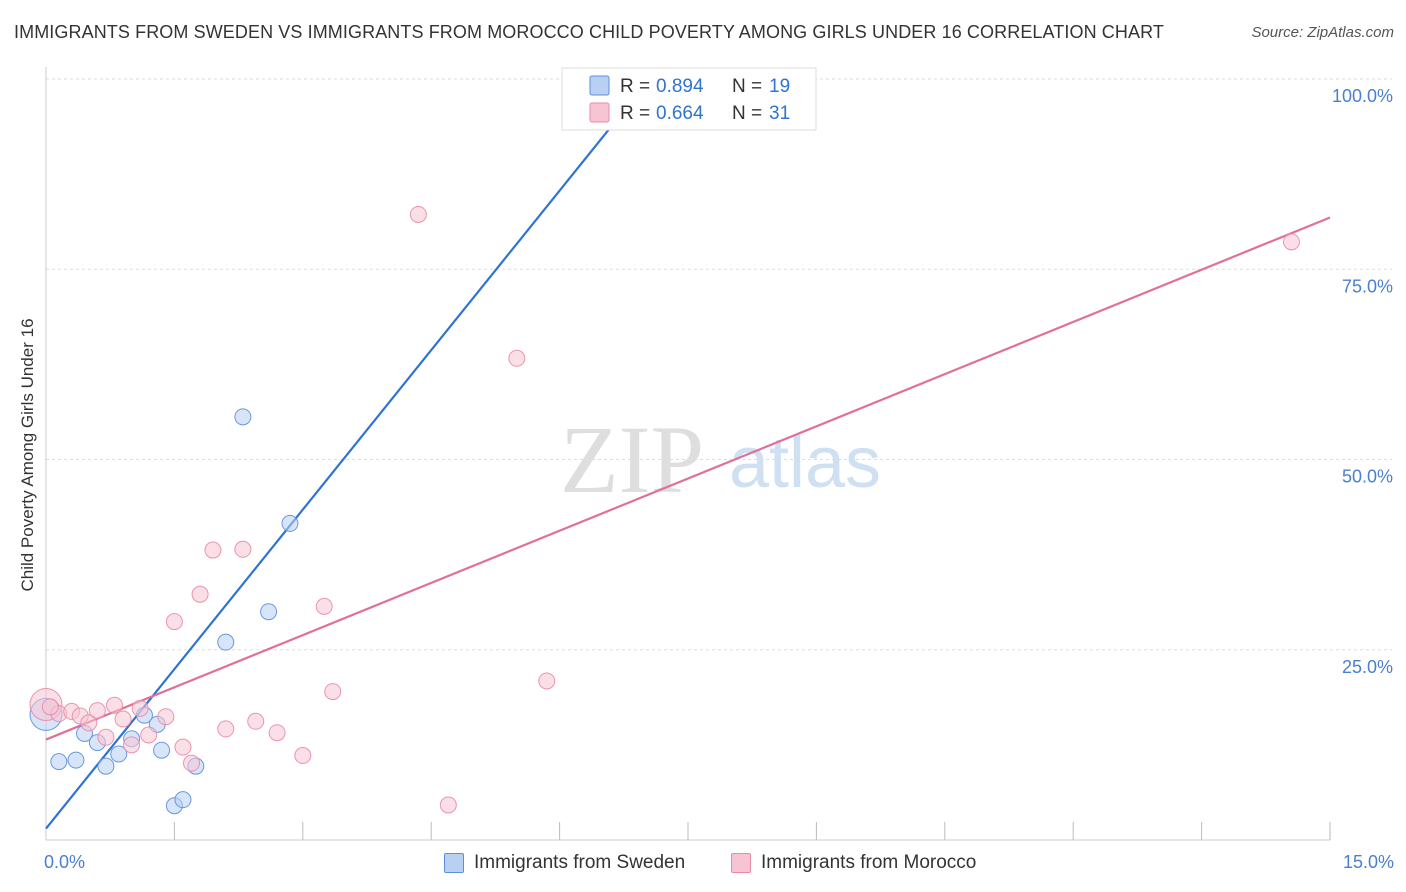 This screenshot has width=1406, height=892. Describe the element at coordinates (779, 113) in the screenshot. I see `legend-morocco-n-value: 31` at that location.